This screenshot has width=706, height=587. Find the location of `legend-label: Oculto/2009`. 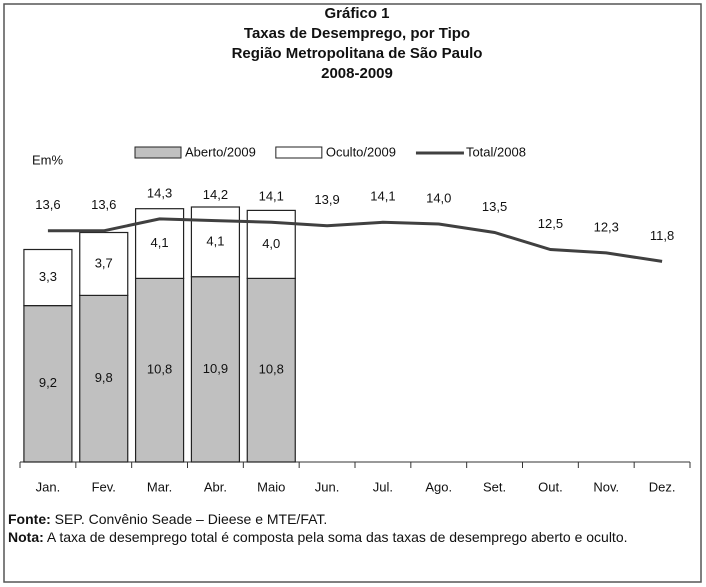

legend-label: Oculto/2009 is located at coordinates (361, 151).